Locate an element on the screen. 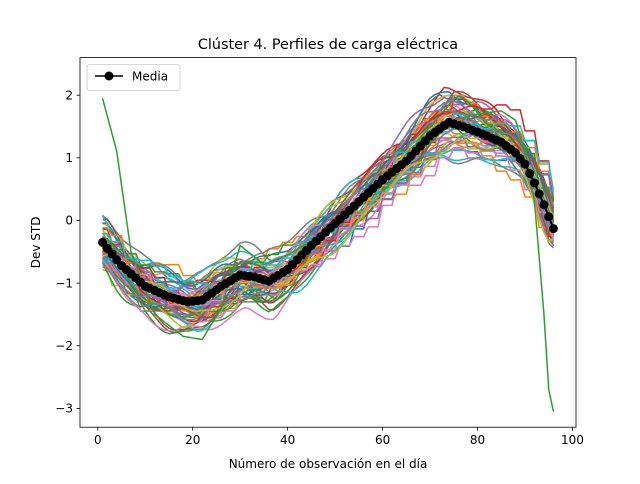  y-tick-label: 0 is located at coordinates (69, 221).